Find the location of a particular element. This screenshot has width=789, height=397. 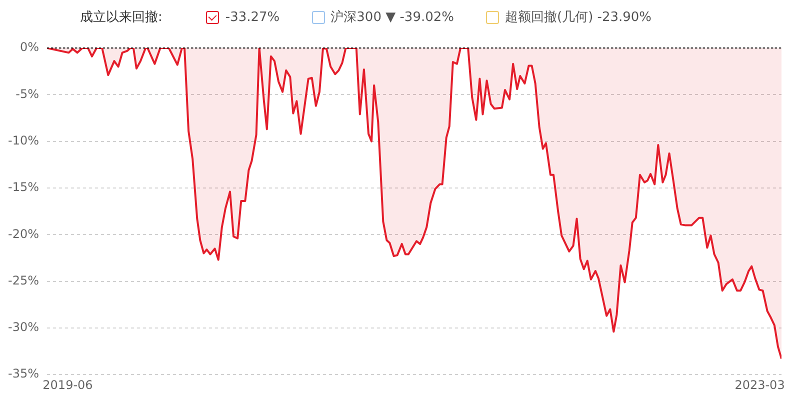

x-tick-label: 2023-03 is located at coordinates (759, 385).